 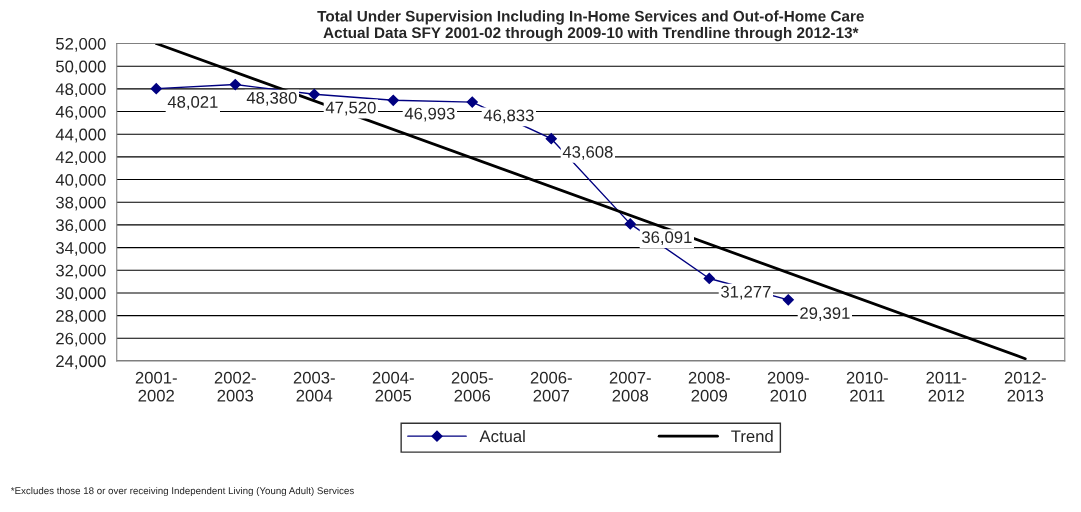 What do you see at coordinates (867, 386) in the screenshot?
I see `x-tick-label: 2010- 2011` at bounding box center [867, 386].